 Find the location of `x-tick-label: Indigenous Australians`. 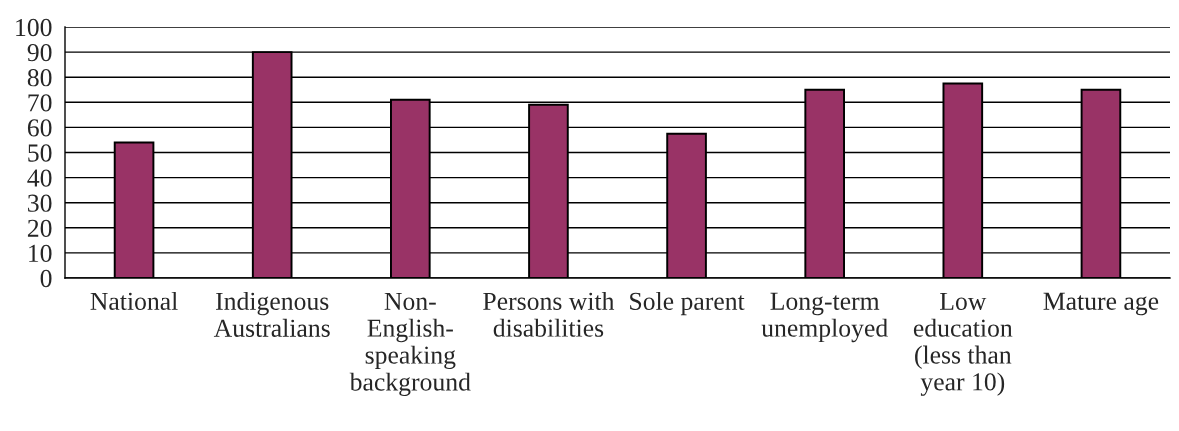

x-tick-label: Indigenous Australians is located at coordinates (271, 314).